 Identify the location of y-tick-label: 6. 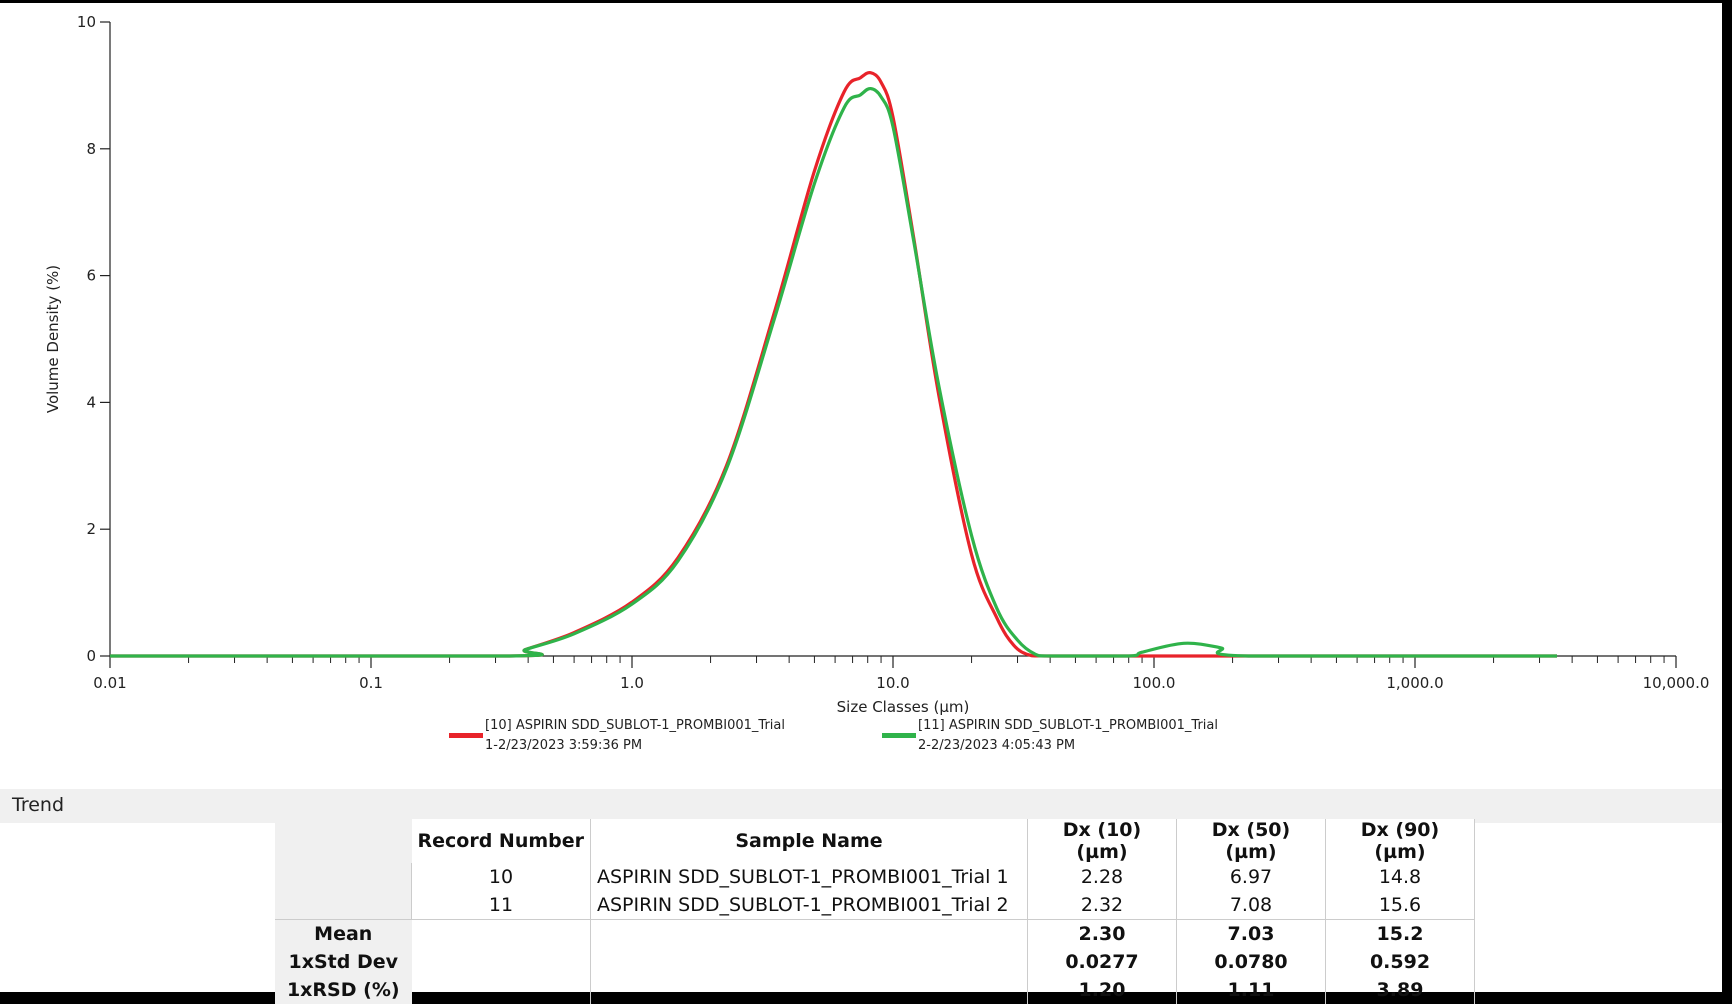
(91, 276).